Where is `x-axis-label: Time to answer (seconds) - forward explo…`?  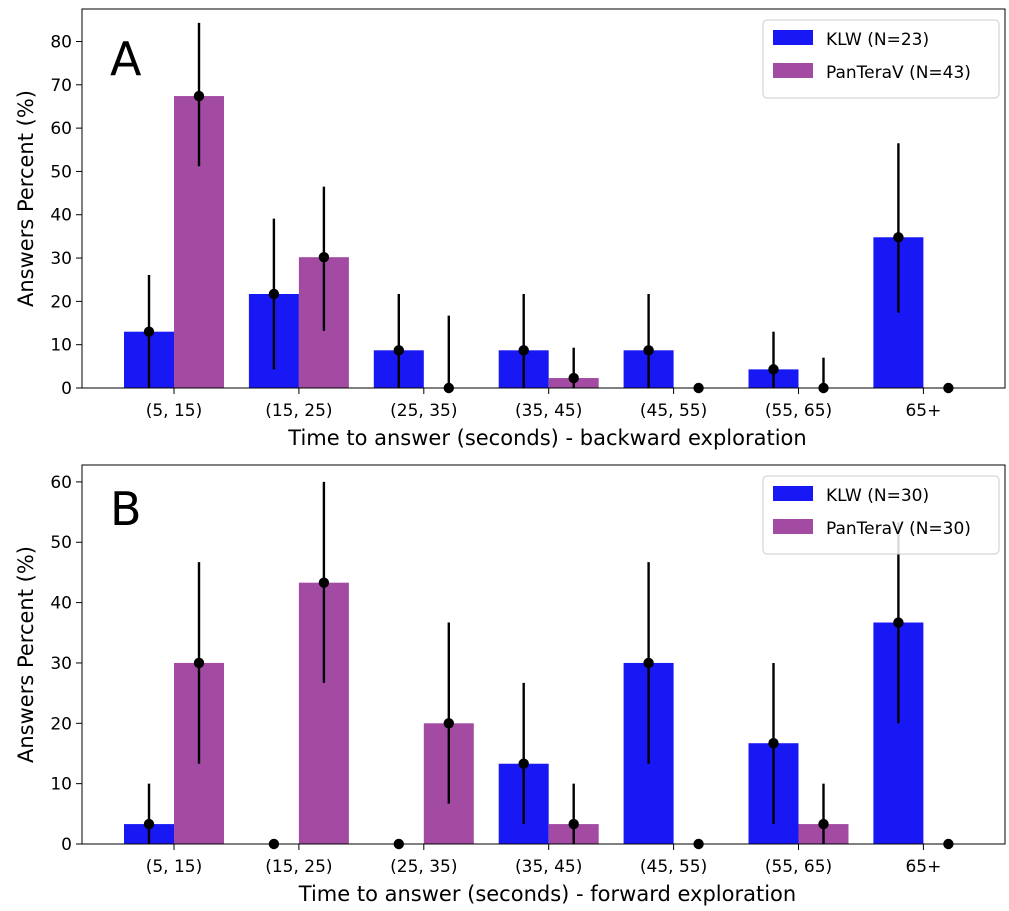 x-axis-label: Time to answer (seconds) - forward explo… is located at coordinates (547, 894).